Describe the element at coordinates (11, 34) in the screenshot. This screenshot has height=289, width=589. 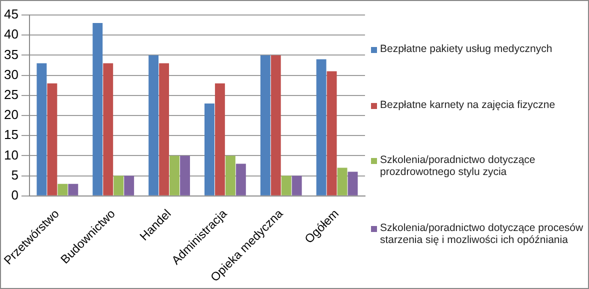
I see `y-tick-label: 40` at that location.